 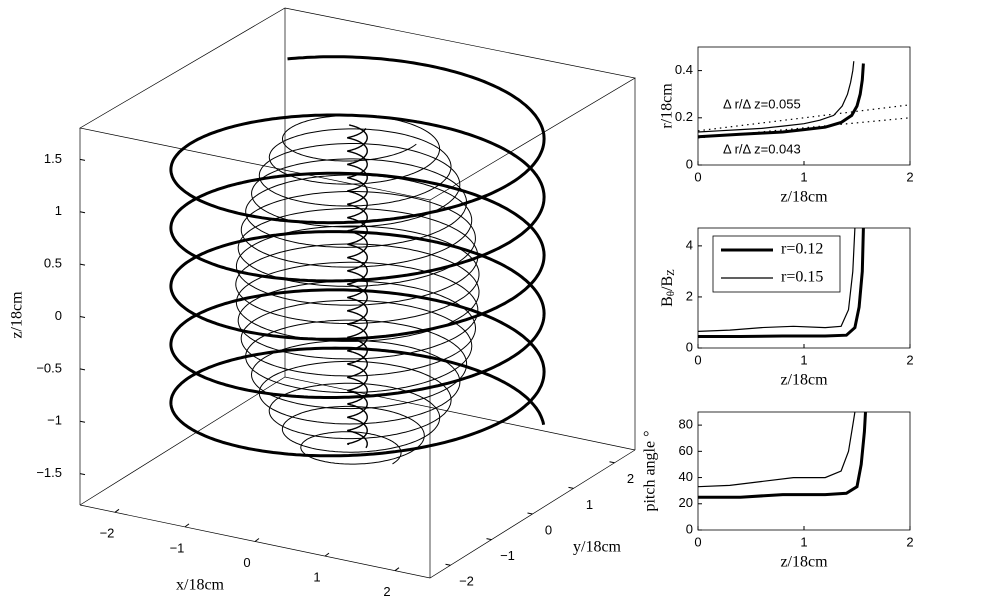 What do you see at coordinates (107, 533) in the screenshot?
I see `x-tick-label: −2` at bounding box center [107, 533].